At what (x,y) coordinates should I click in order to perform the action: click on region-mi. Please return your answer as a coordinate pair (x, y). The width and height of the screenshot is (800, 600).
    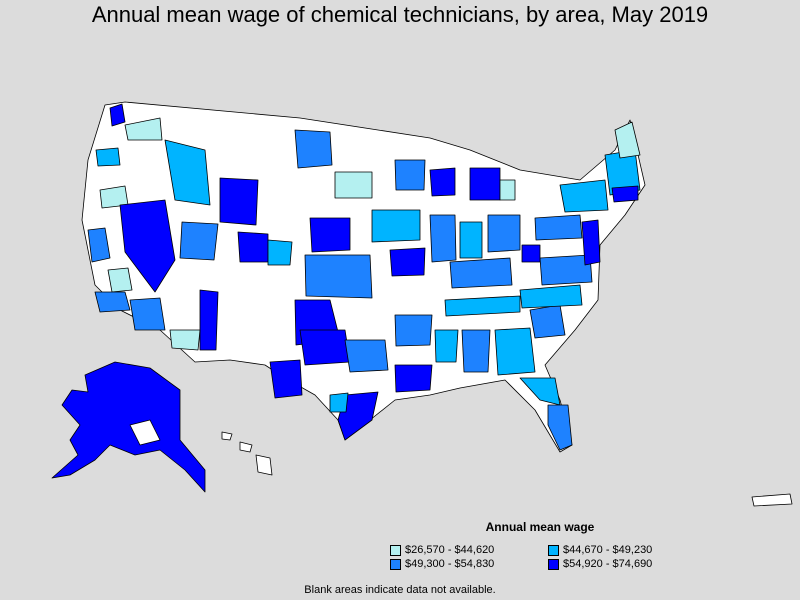
    Looking at the image, I should click on (485, 184).